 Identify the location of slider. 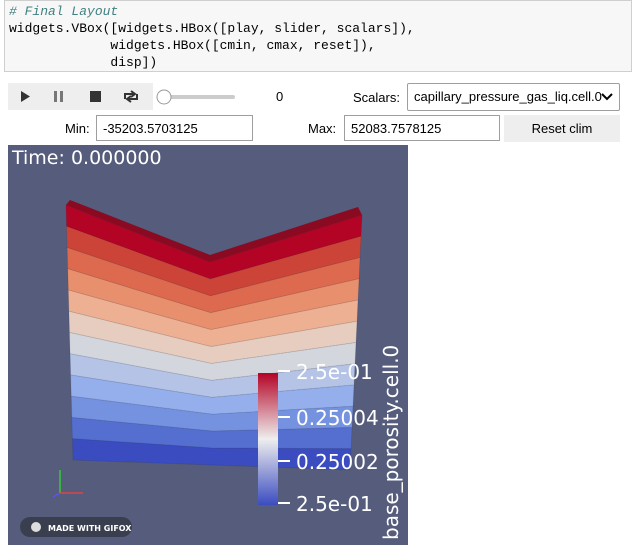
(196, 97).